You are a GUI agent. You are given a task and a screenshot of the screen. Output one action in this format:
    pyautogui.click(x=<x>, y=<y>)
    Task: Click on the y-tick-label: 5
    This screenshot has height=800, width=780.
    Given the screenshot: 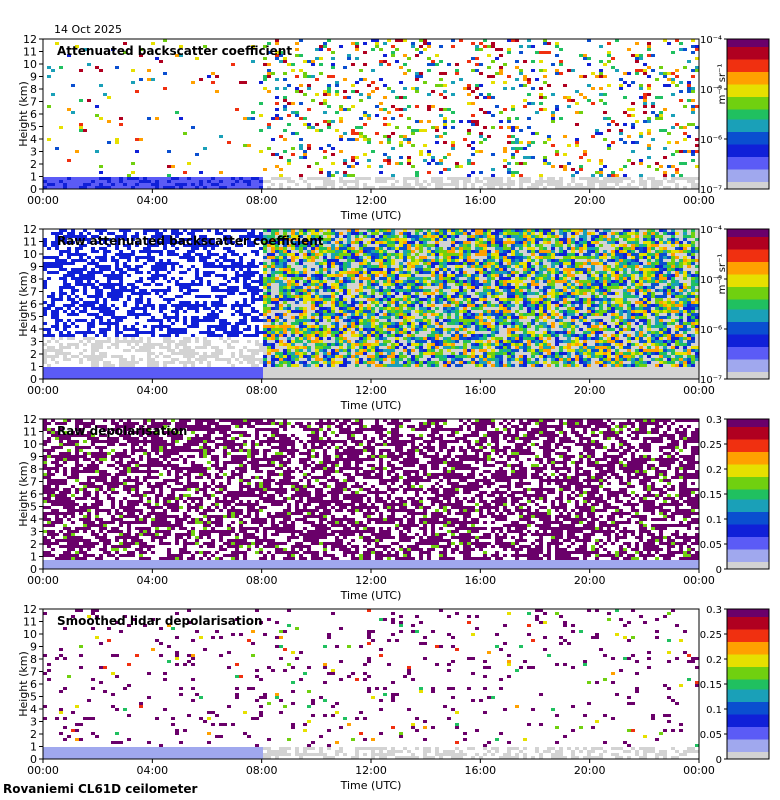 What is the action you would take?
    pyautogui.click(x=33, y=507)
    